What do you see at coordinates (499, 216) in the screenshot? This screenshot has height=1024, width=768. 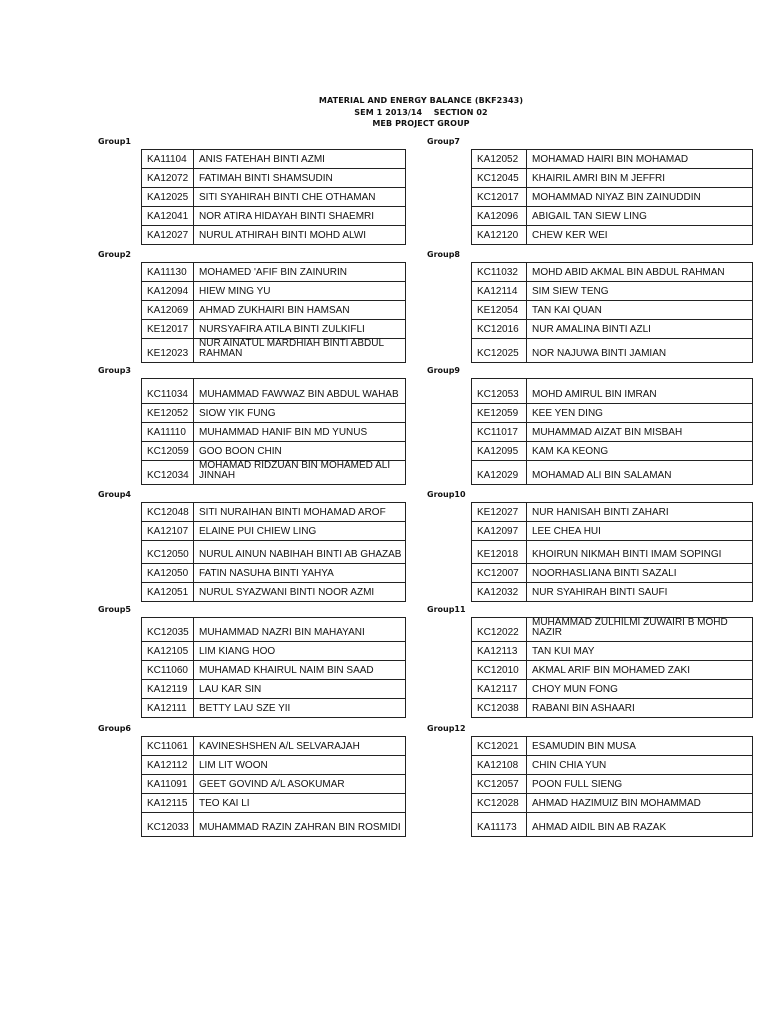 I see `student-id: KA12096` at bounding box center [499, 216].